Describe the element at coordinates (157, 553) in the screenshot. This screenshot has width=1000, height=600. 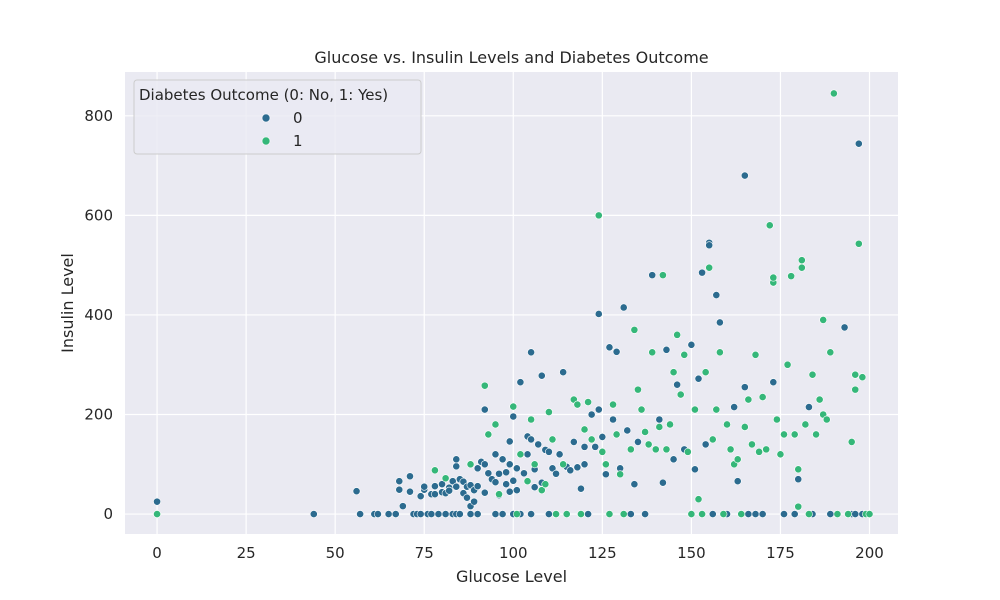
I see `x-tick-label: 0` at that location.